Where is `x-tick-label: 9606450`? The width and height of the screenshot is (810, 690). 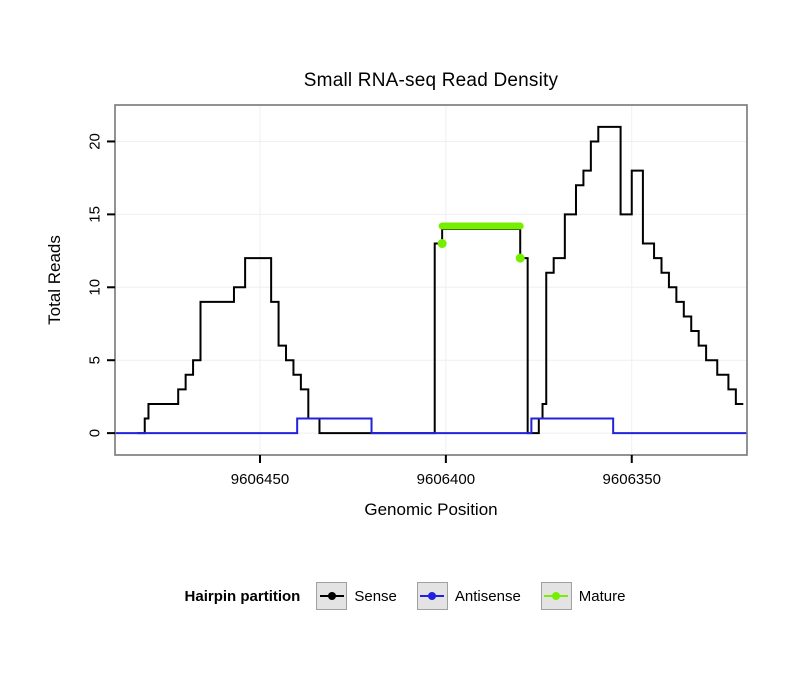 x-tick-label: 9606450 is located at coordinates (260, 479).